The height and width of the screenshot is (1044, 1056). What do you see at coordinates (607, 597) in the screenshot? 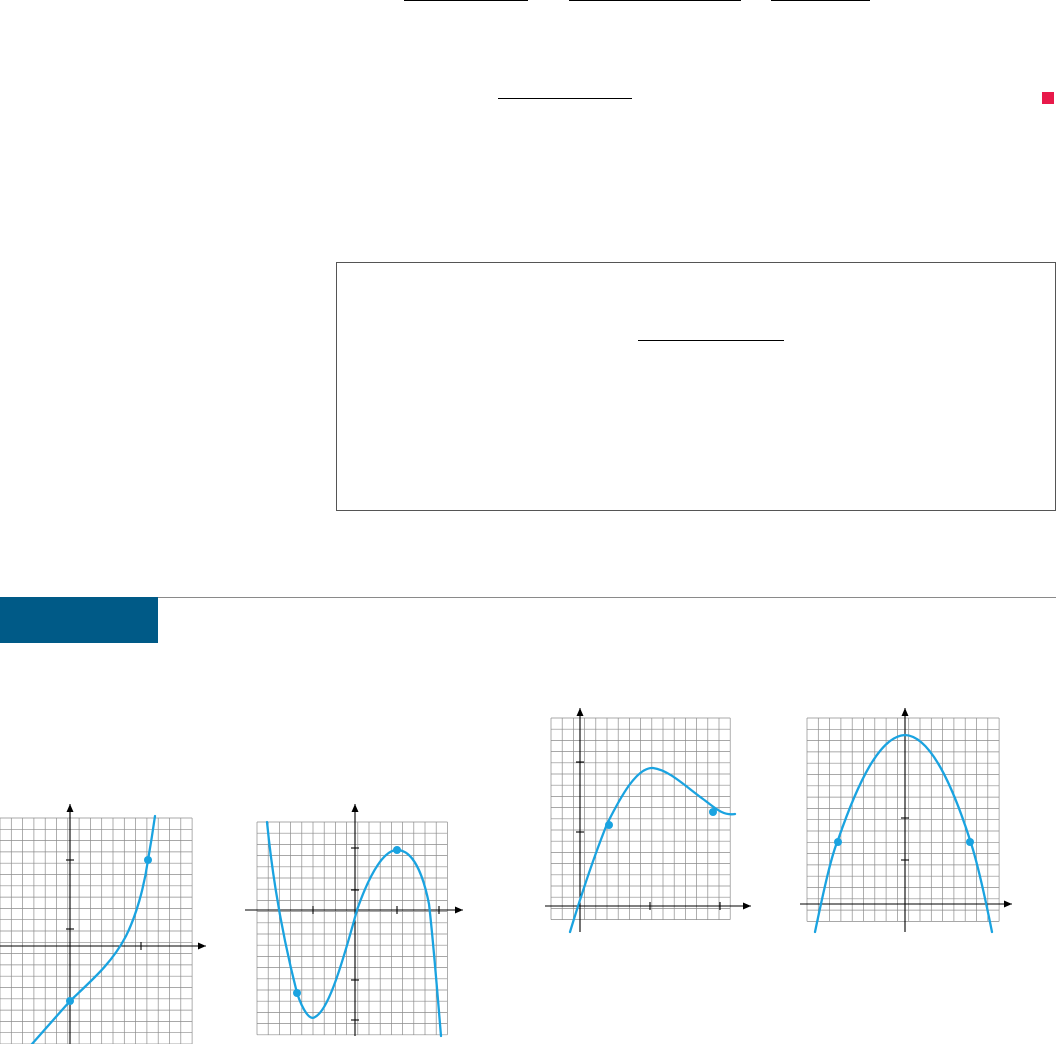
I see `section-divider` at bounding box center [607, 597].